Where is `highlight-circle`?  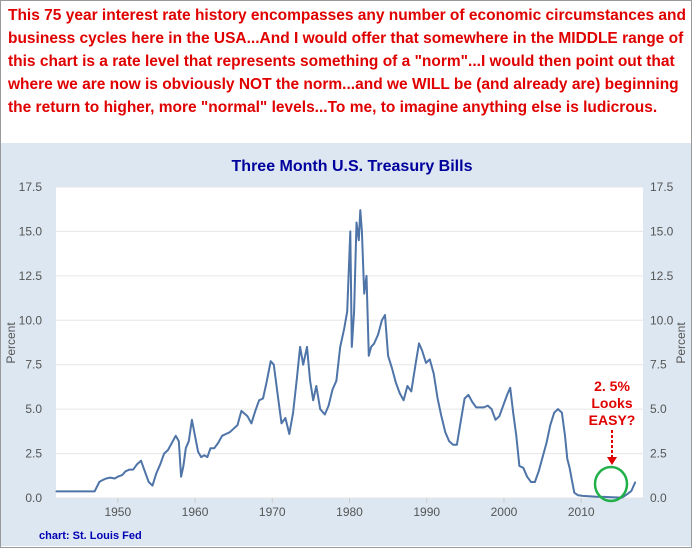
highlight-circle is located at coordinates (611, 484).